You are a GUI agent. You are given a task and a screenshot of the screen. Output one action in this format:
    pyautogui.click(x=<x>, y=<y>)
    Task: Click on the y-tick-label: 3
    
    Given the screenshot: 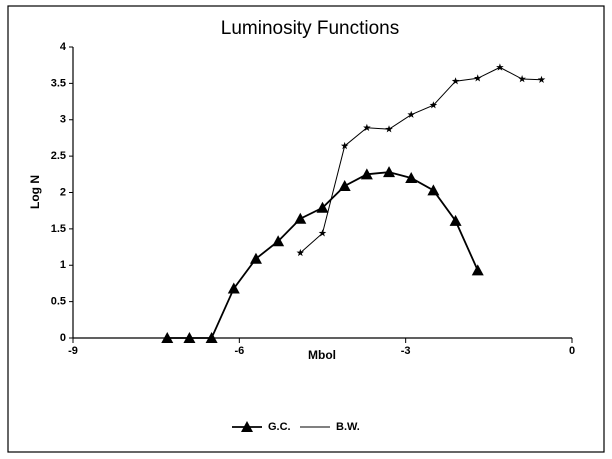 What is the action you would take?
    pyautogui.click(x=63, y=120)
    